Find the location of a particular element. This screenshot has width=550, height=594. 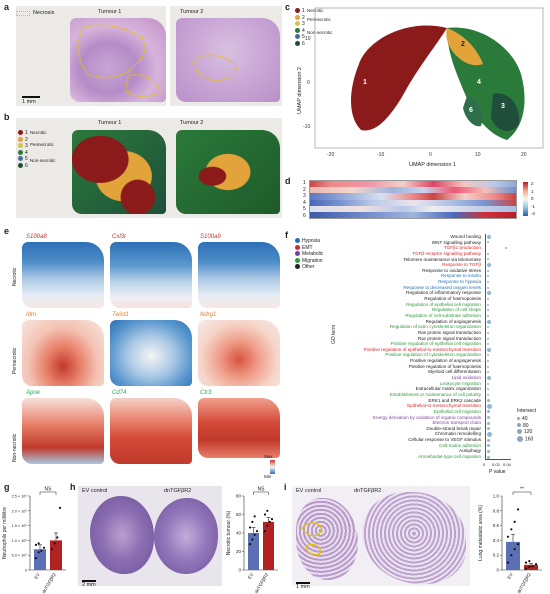

expression-max-label: Max is located at coordinates (268, 456).